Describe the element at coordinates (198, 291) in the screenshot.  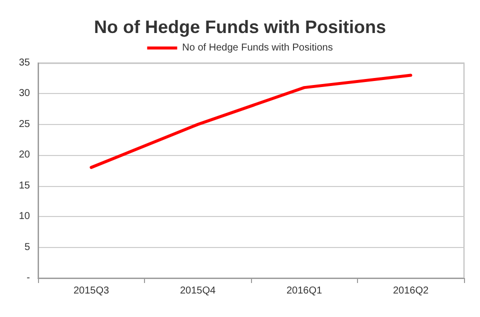
I see `x-tick-label: 2015Q4` at that location.